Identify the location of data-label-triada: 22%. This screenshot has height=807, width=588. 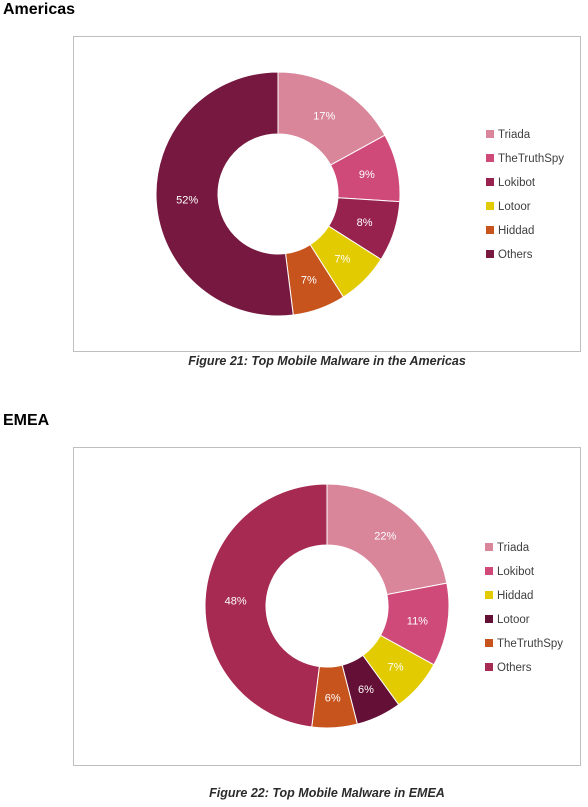
(385, 536).